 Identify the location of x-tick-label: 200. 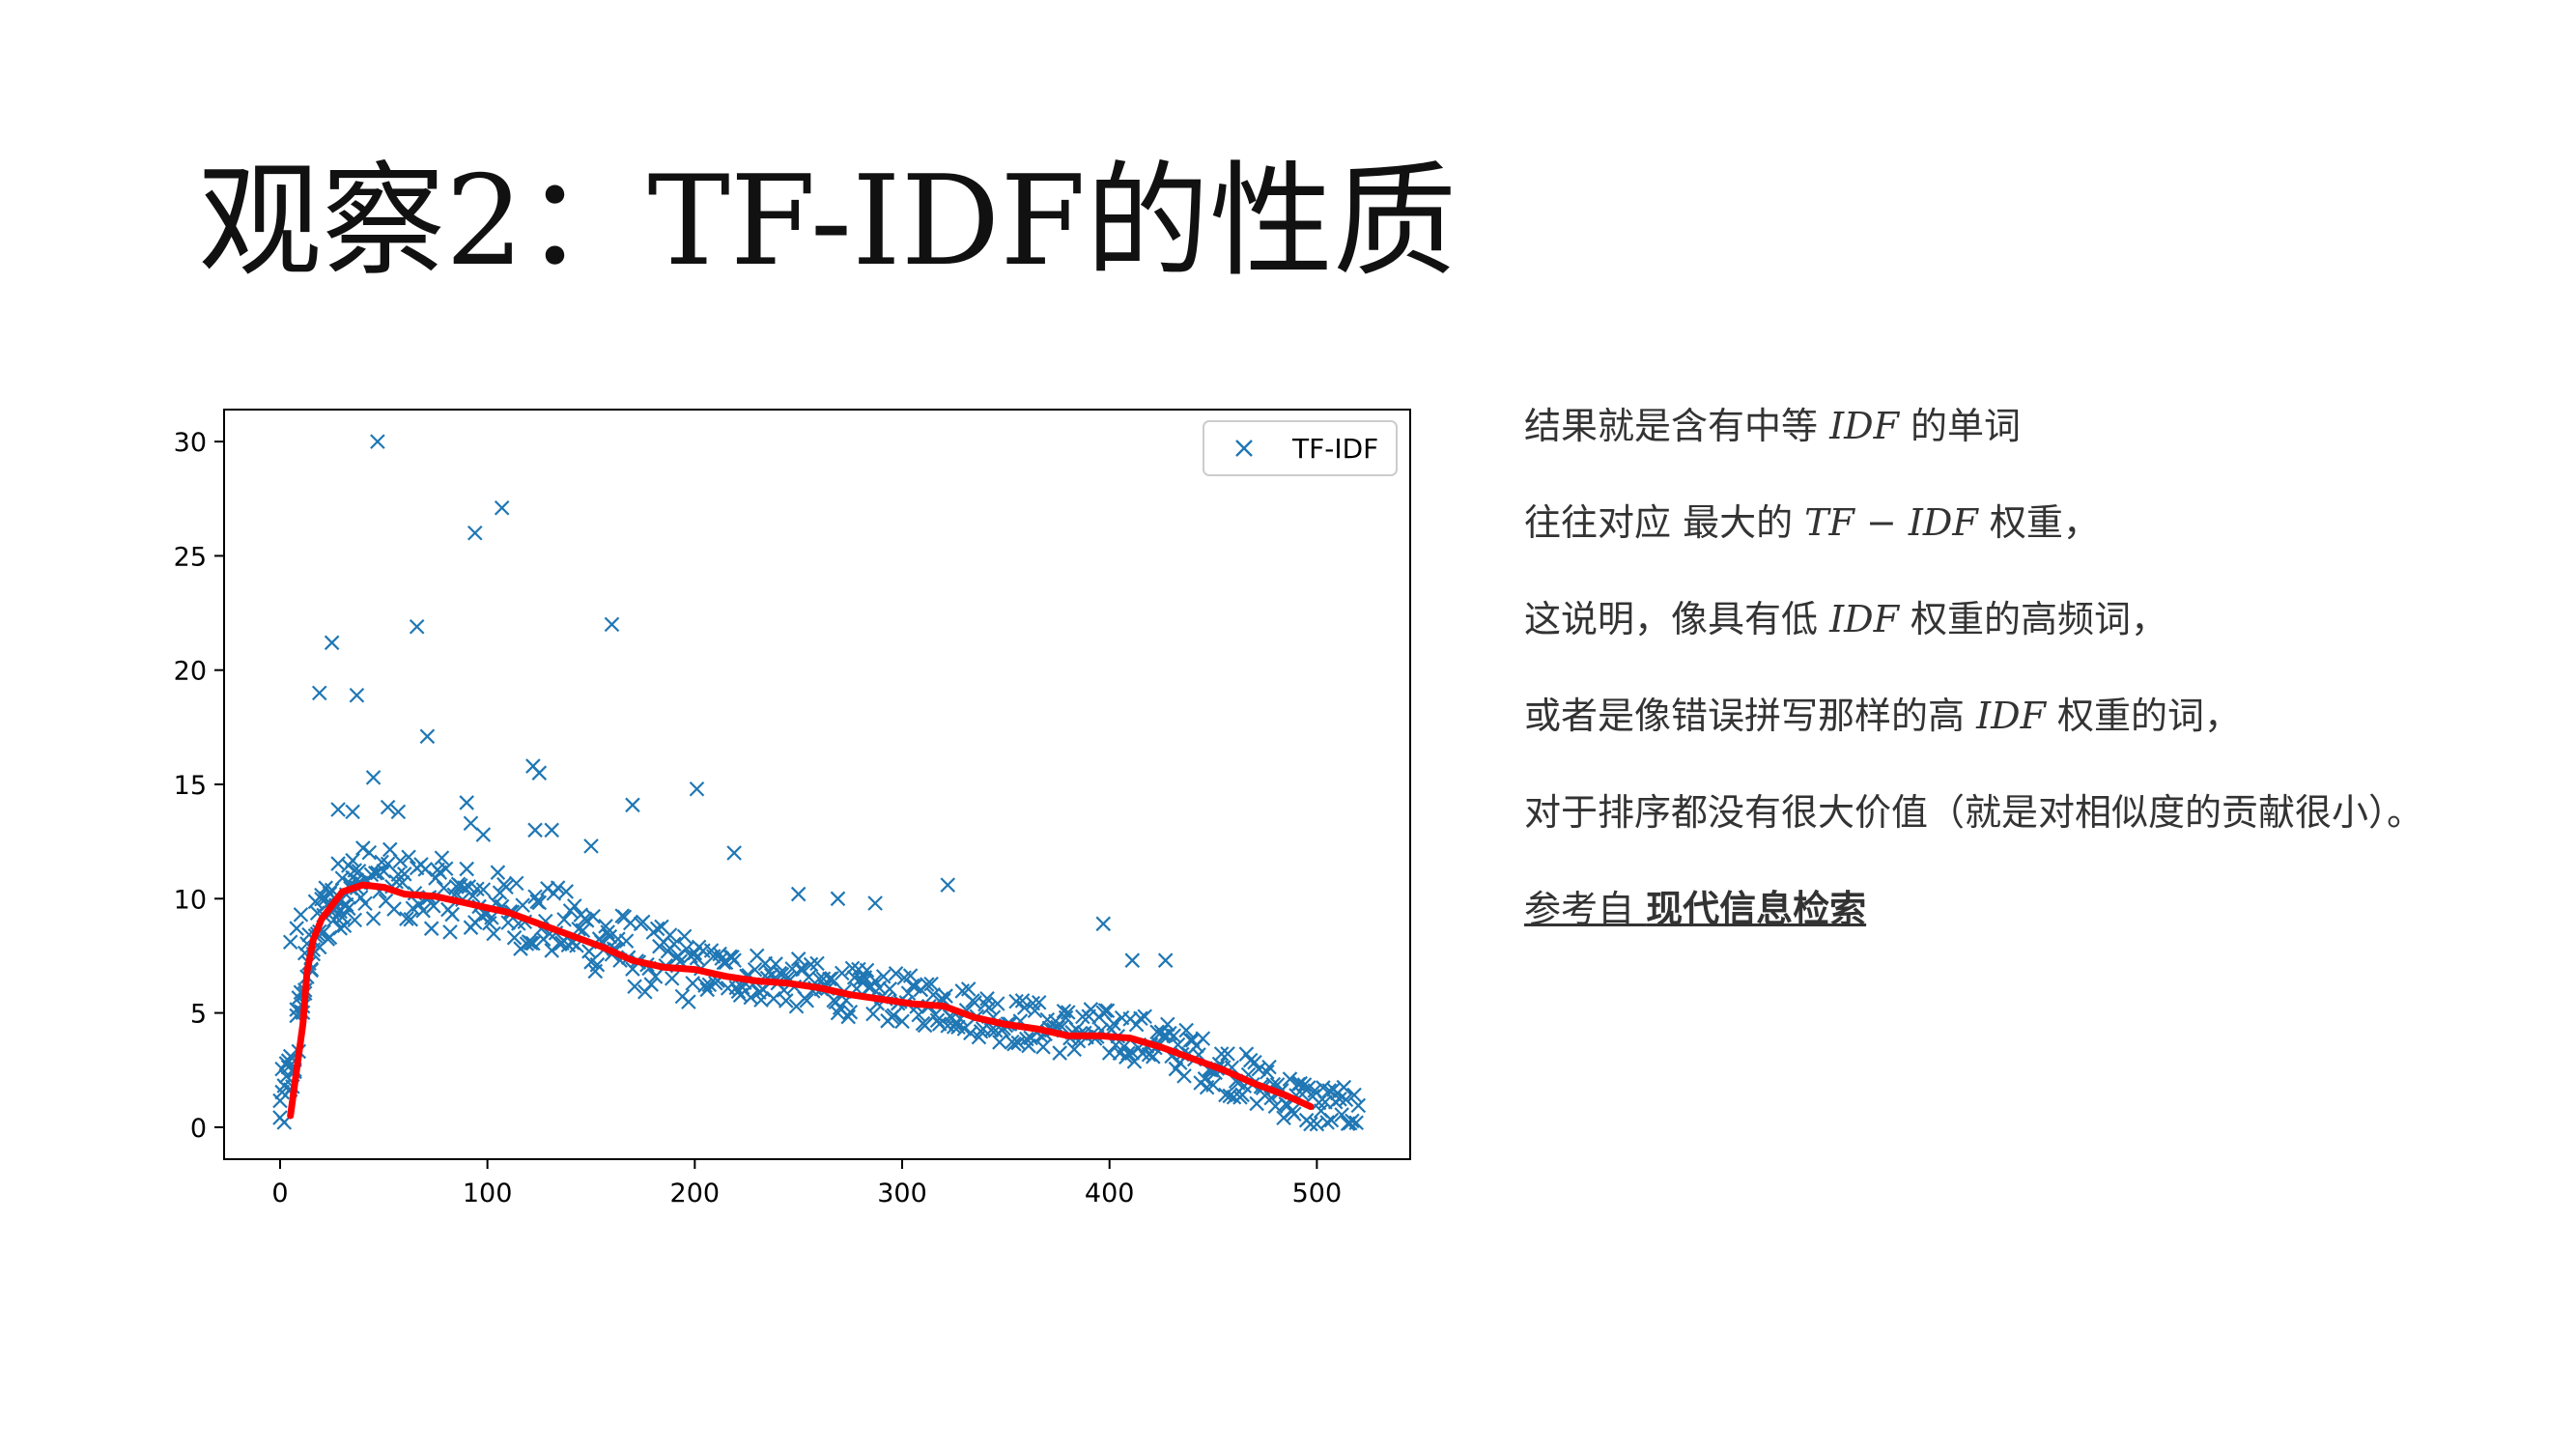
(695, 1193).